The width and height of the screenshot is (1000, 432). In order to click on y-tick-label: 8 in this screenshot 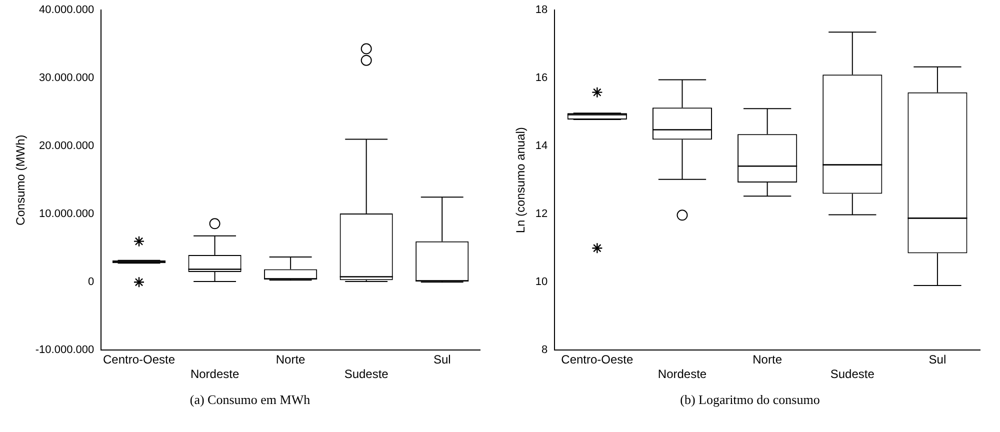, I will do `click(545, 350)`.